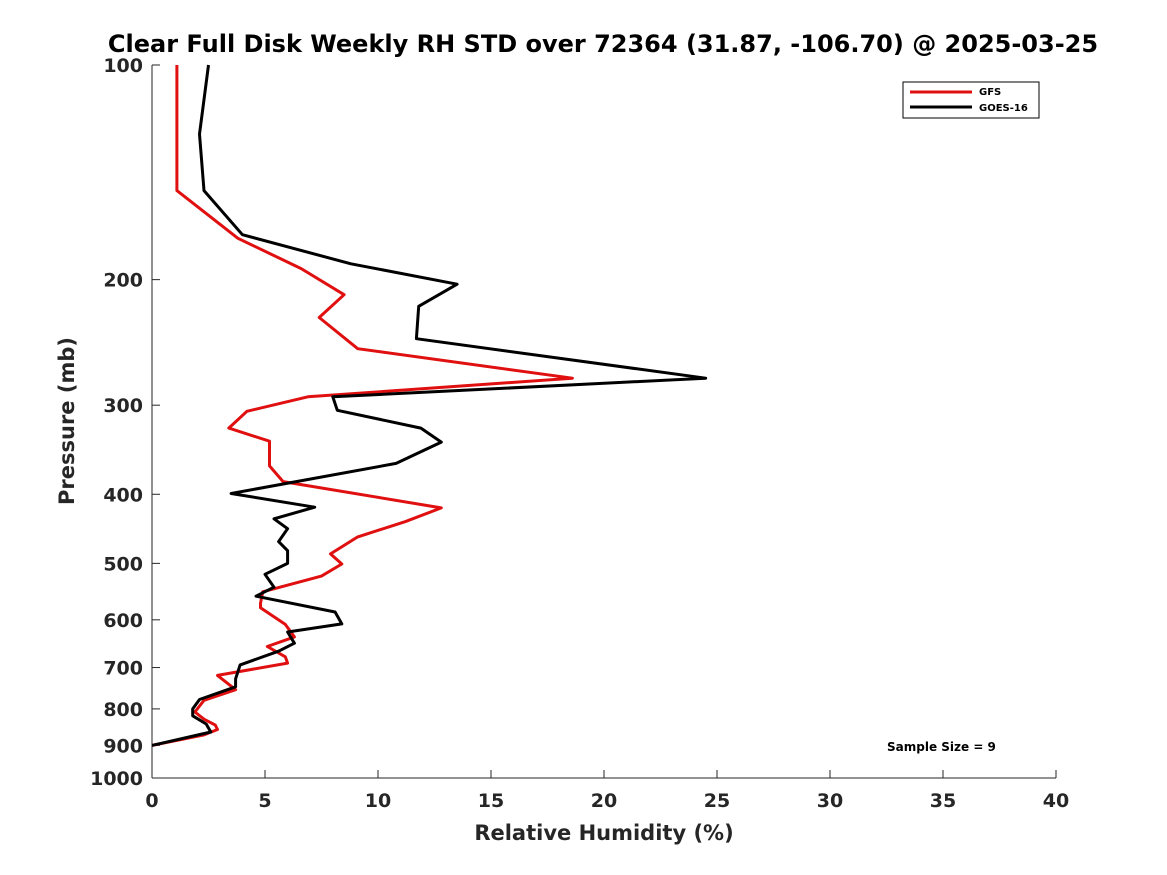  Describe the element at coordinates (1056, 801) in the screenshot. I see `x-tick-label: 40` at that location.